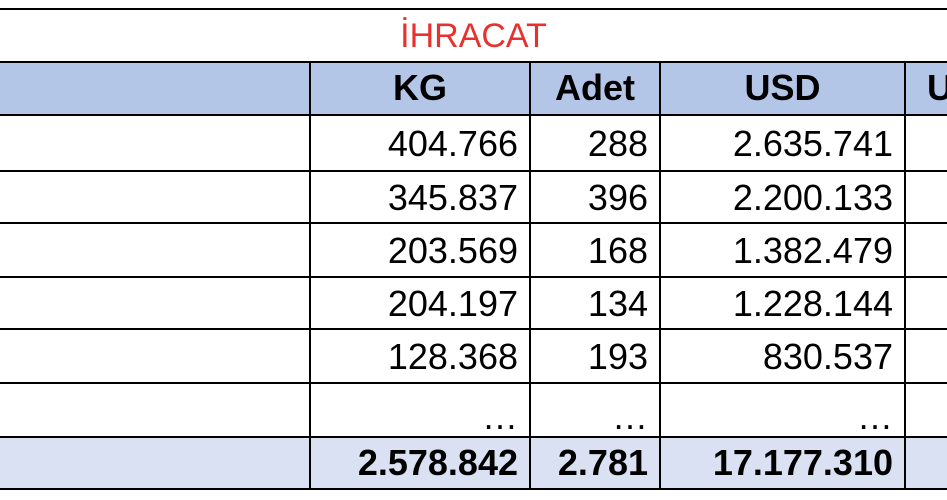 The height and width of the screenshot is (500, 947). Describe the element at coordinates (827, 356) in the screenshot. I see `cell-usd: 830.537` at that location.